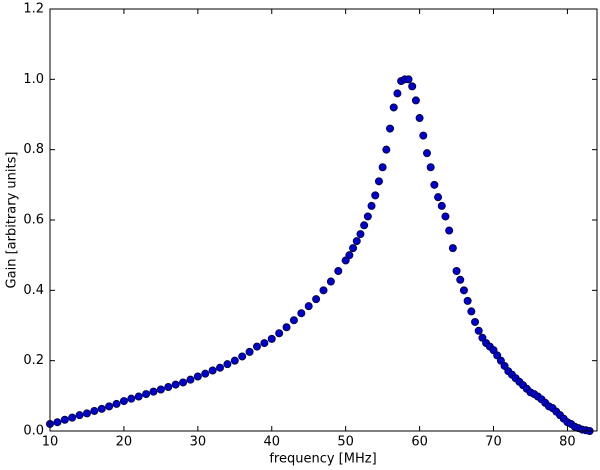 The width and height of the screenshot is (600, 470). Describe the element at coordinates (198, 442) in the screenshot. I see `x-tick-label: 30` at that location.